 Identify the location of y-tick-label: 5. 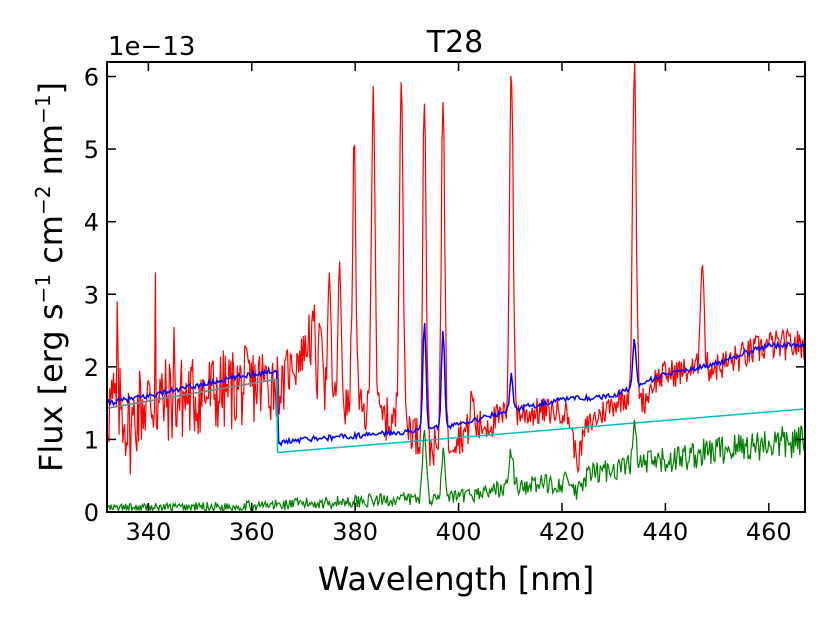
(91, 150).